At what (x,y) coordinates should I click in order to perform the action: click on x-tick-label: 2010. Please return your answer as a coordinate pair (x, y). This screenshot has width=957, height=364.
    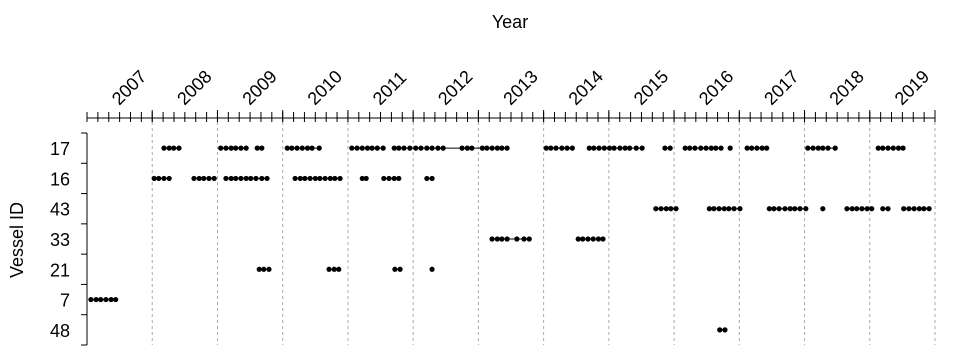
    Looking at the image, I should click on (325, 87).